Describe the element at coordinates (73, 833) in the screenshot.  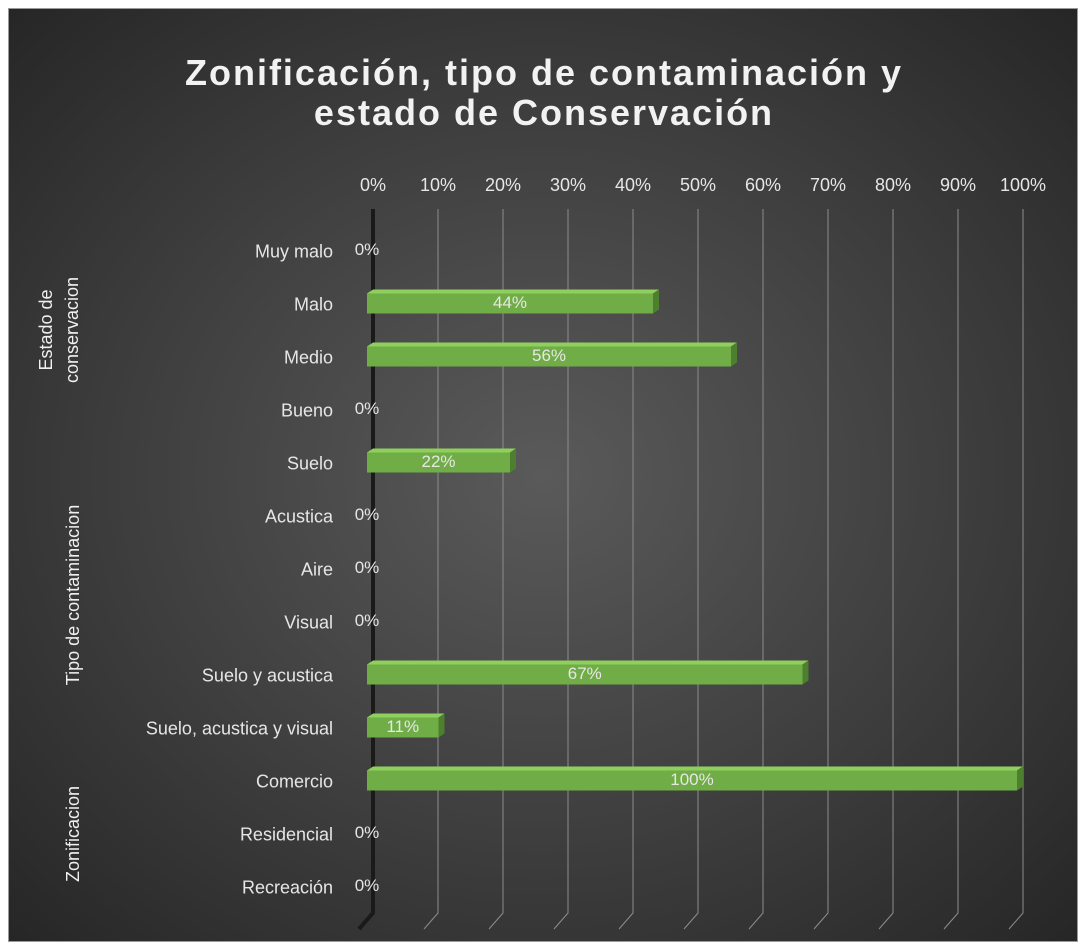
I see `group-label: Zonificacion` at that location.